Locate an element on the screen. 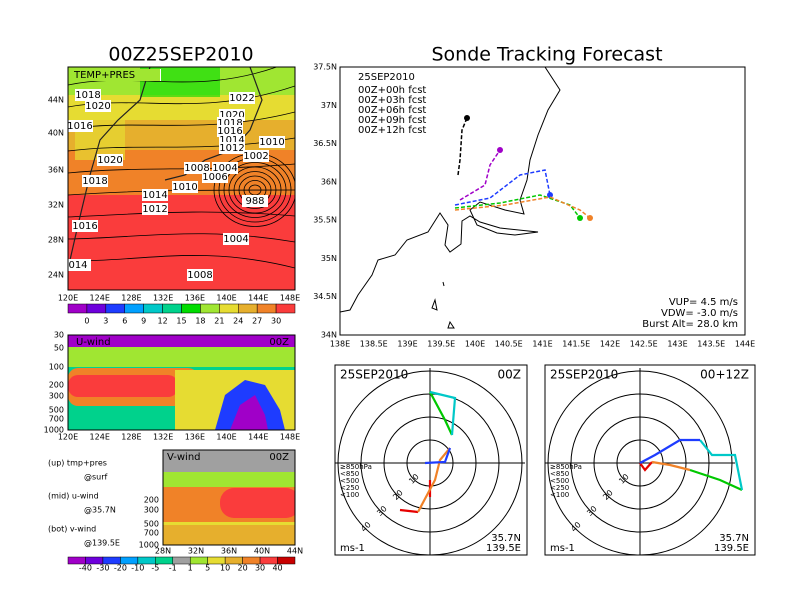 This screenshot has height=612, width=792. panel-label: V-wind is located at coordinates (184, 457).